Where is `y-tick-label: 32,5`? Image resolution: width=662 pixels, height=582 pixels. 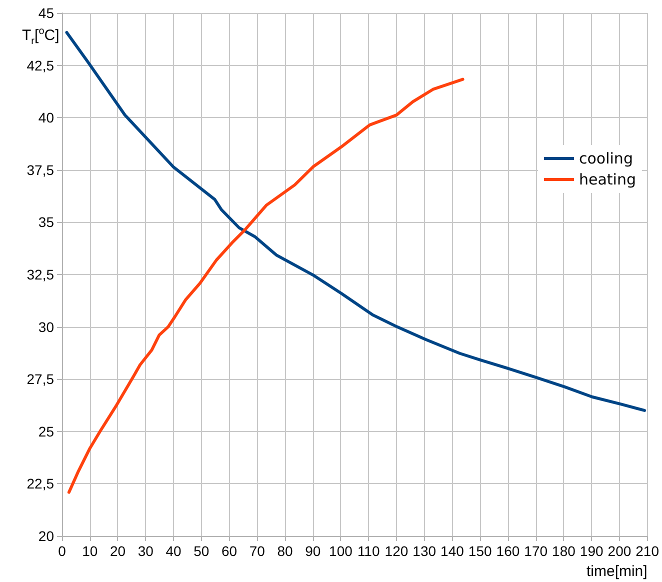 y-tick-label: 32,5 is located at coordinates (40, 274).